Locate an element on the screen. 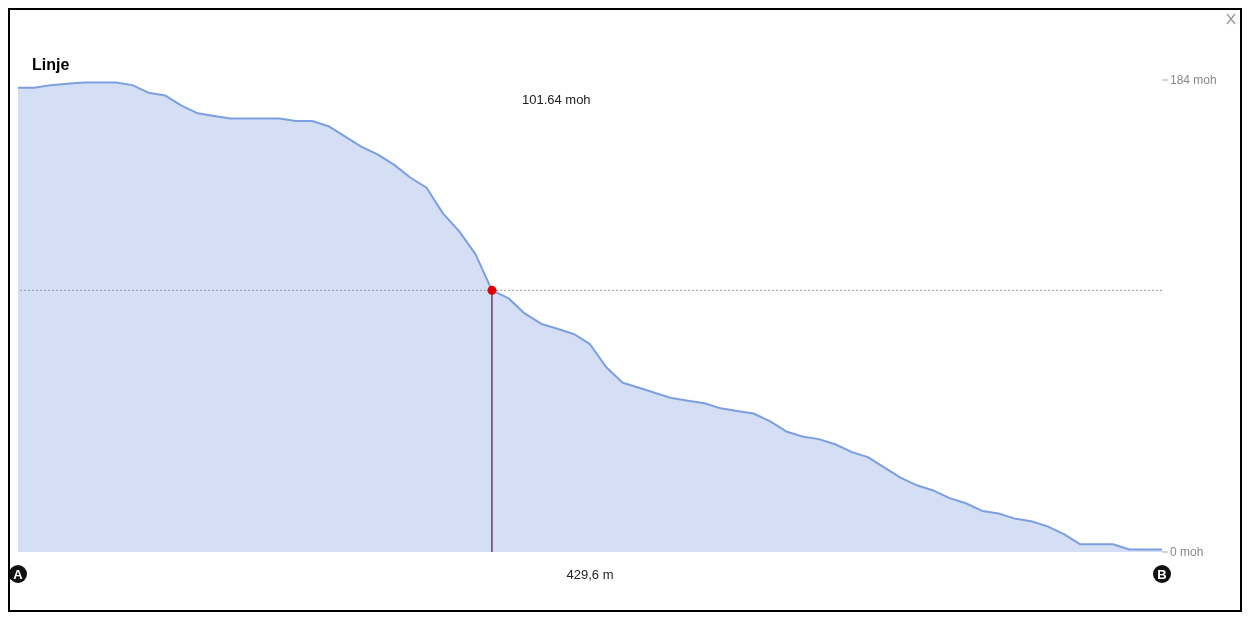  x-axis-title: 429,6 m is located at coordinates (590, 575).